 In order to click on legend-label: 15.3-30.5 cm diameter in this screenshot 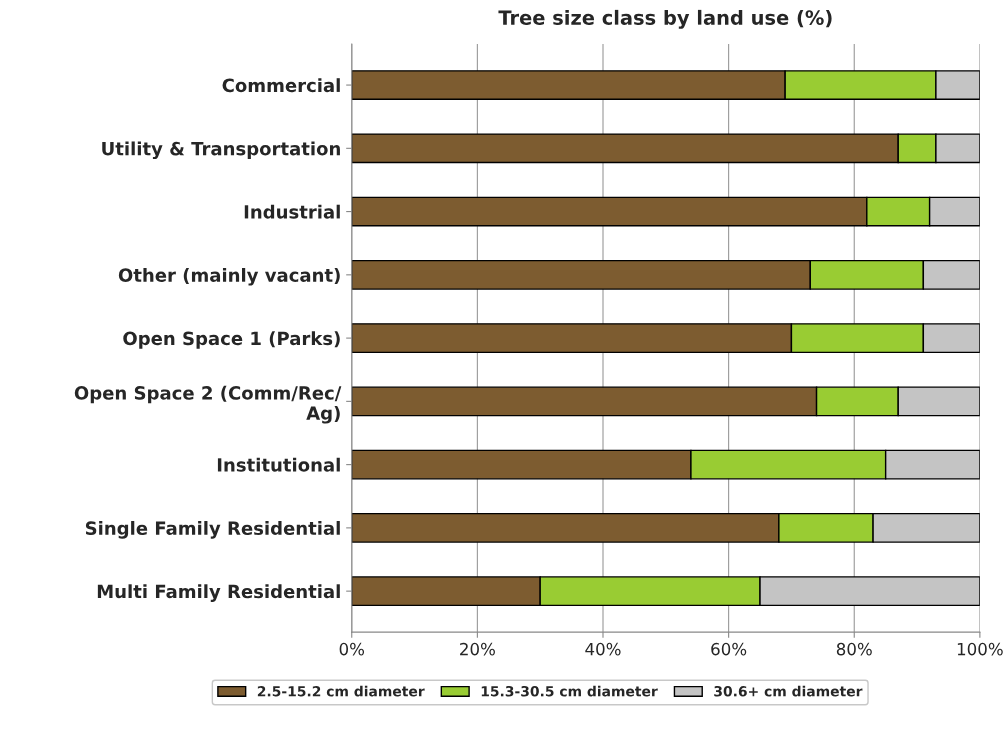, I will do `click(569, 691)`.